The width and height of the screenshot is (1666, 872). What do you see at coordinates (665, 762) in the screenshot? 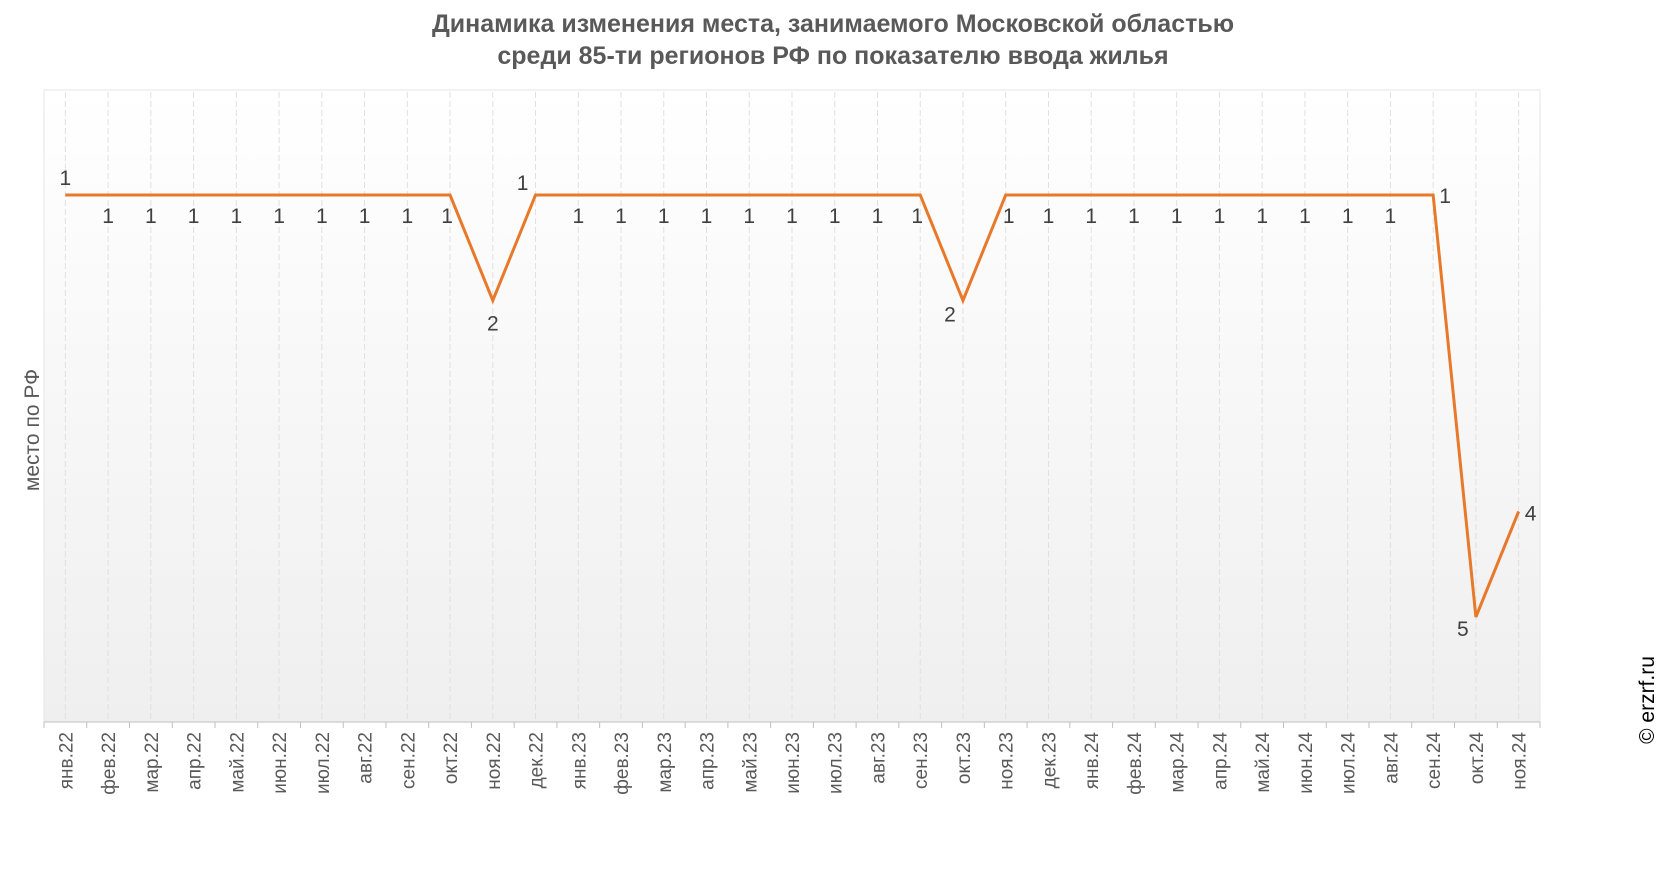
I see `x-tick-label: мар.23` at bounding box center [665, 762].